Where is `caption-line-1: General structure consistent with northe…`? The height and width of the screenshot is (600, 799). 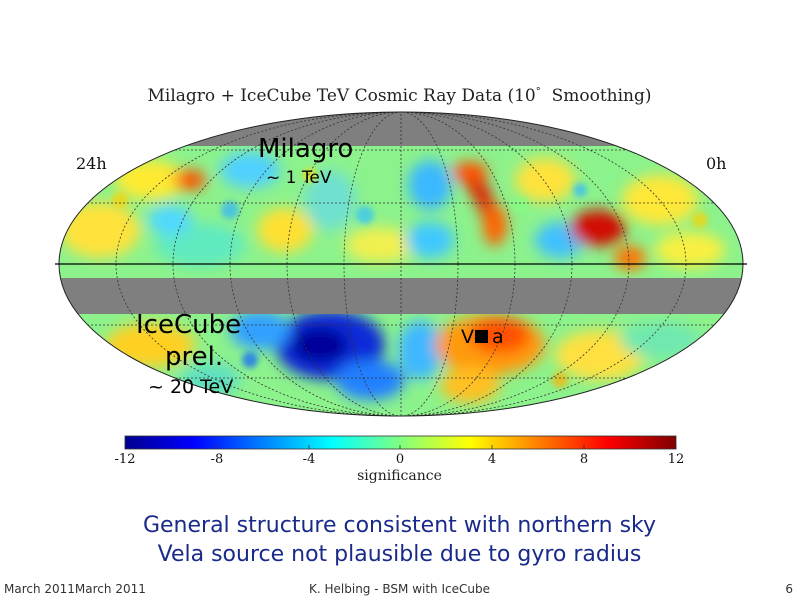
caption-line-1: General structure consistent with northe… is located at coordinates (399, 525).